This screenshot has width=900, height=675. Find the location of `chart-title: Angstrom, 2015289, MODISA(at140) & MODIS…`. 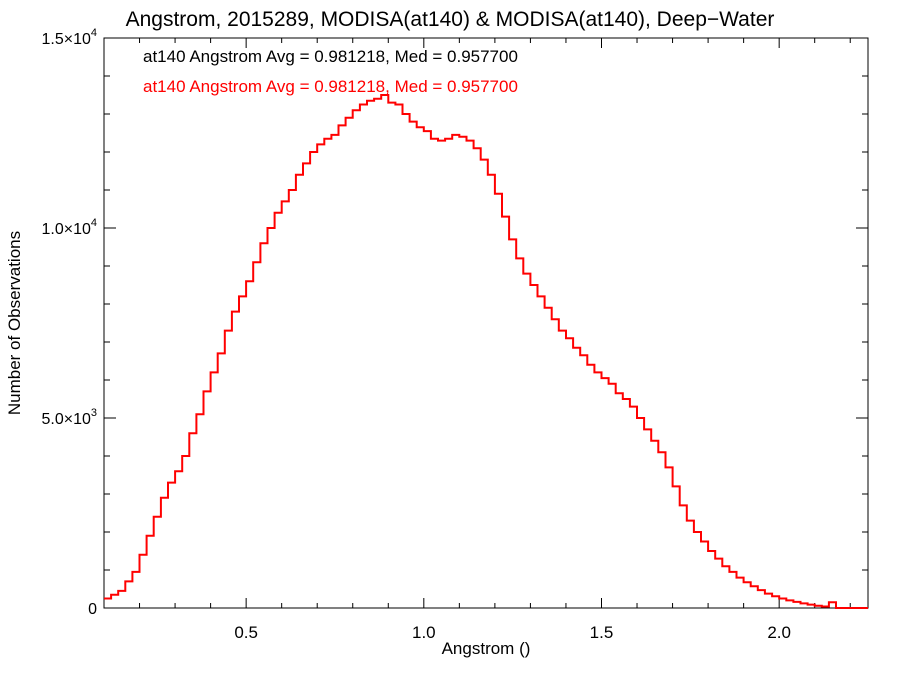

chart-title: Angstrom, 2015289, MODISA(at140) & MODIS… is located at coordinates (450, 19).